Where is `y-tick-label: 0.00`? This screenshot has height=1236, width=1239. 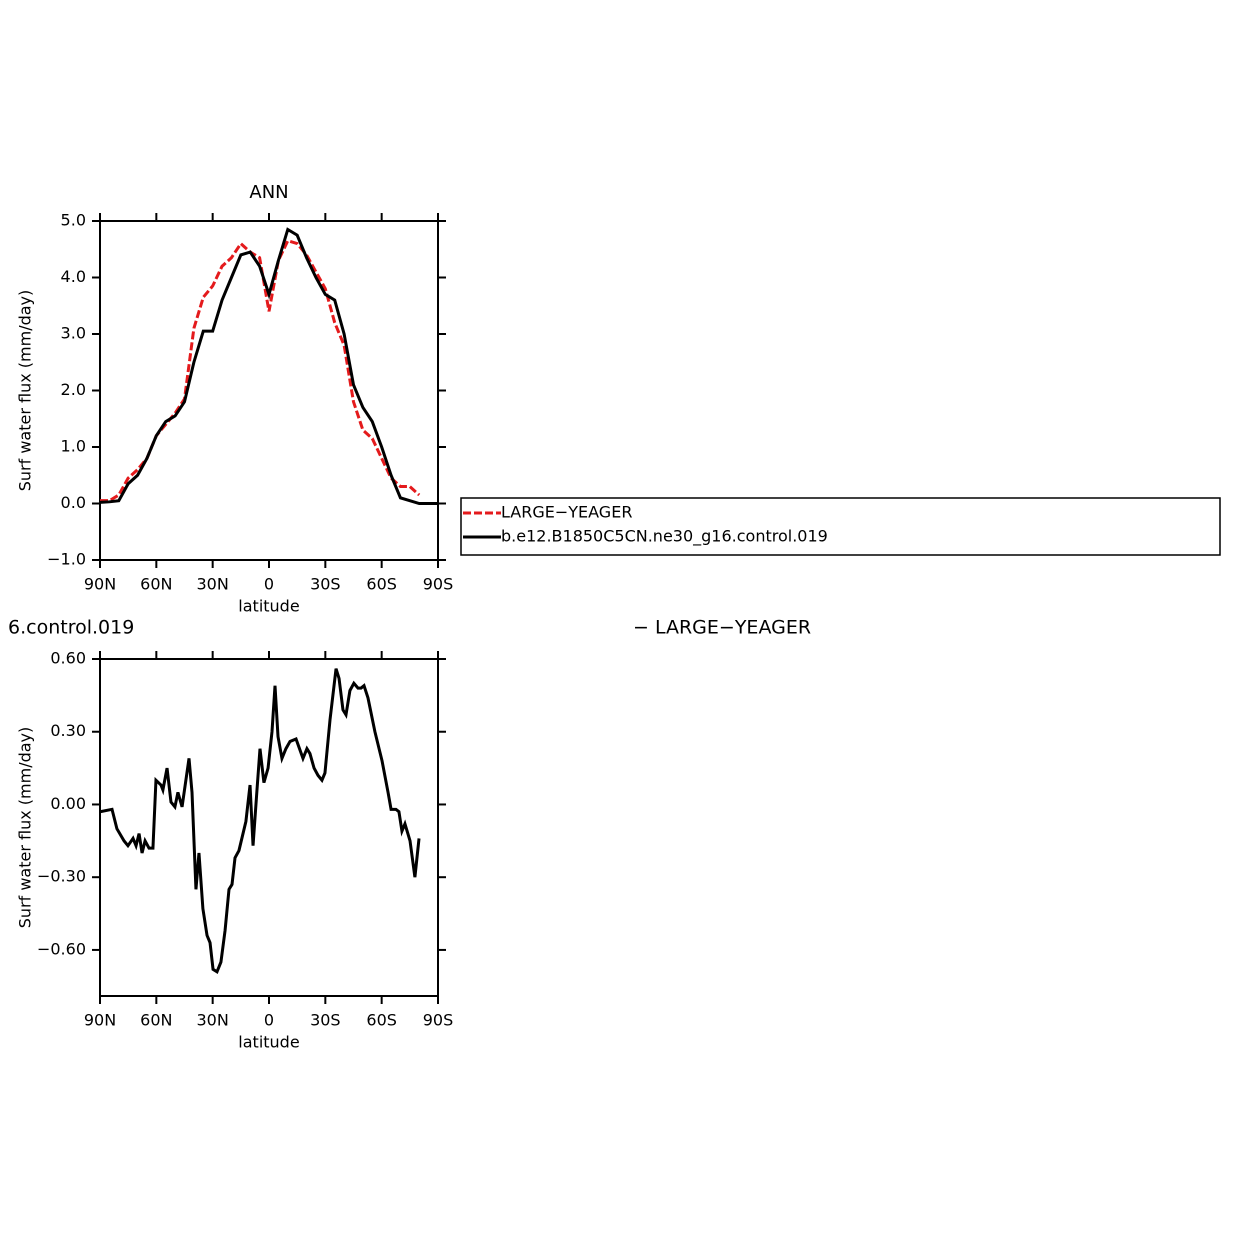 y-tick-label: 0.00 is located at coordinates (68, 803).